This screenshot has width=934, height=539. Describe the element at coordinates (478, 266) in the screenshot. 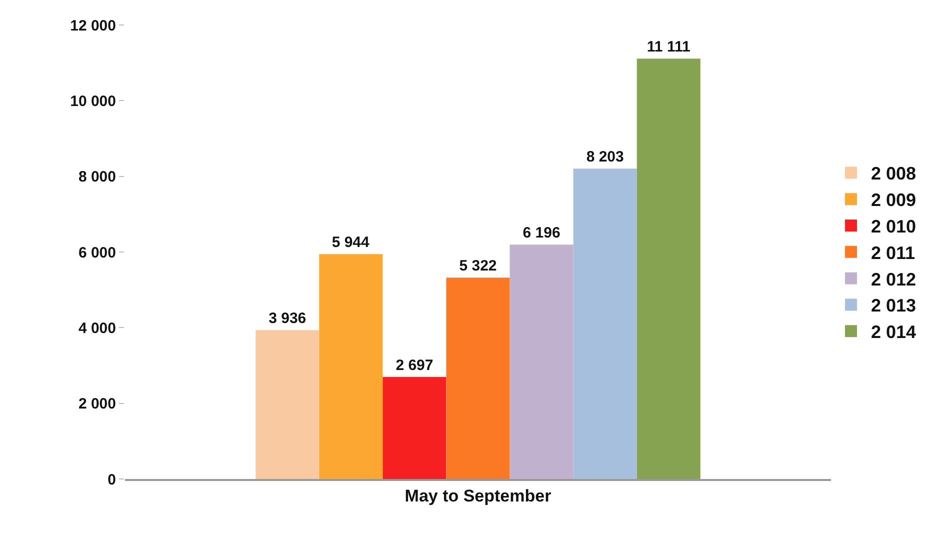

I see `data-label: 5 322` at that location.